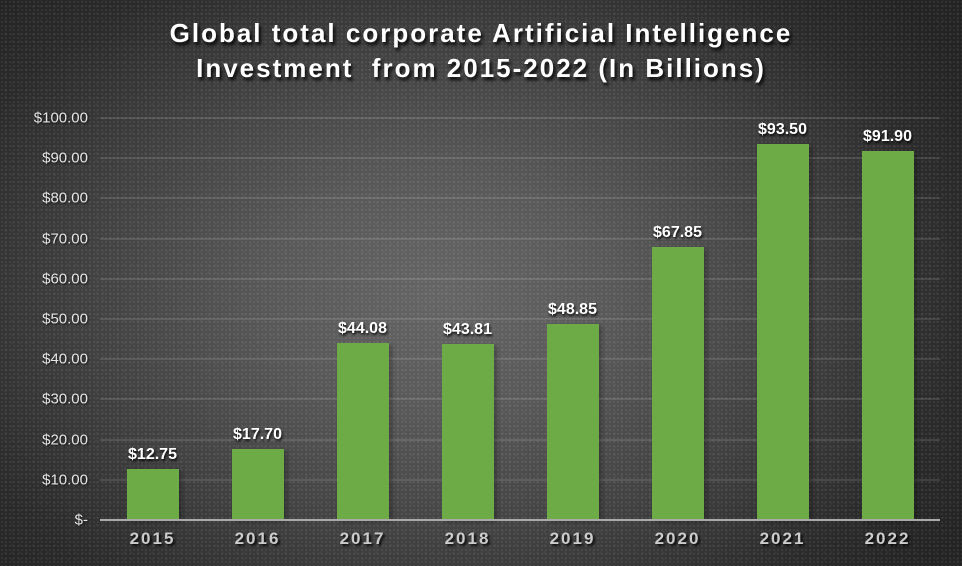 The image size is (962, 566). Describe the element at coordinates (81, 520) in the screenshot. I see `y-tick-label: $-` at that location.